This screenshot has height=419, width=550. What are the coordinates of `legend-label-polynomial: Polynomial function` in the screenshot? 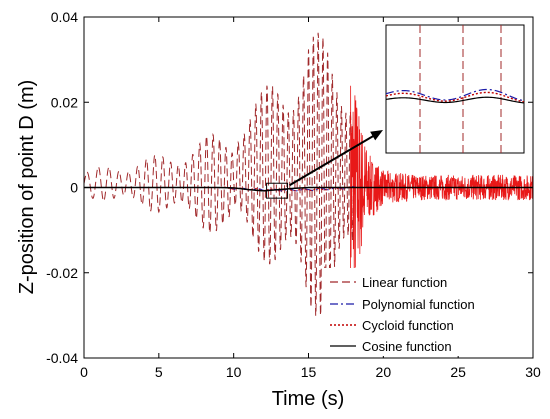 It's located at (418, 304).